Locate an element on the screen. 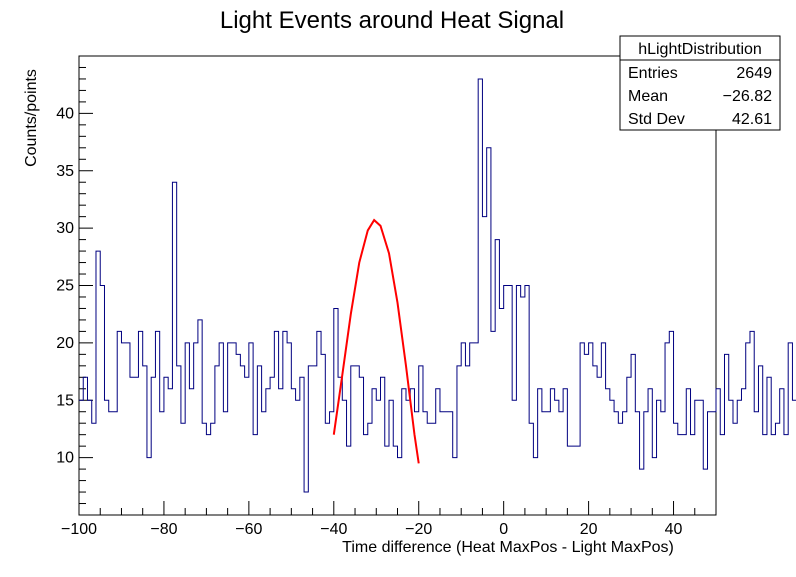 The width and height of the screenshot is (796, 577). x-tick-label: 0 is located at coordinates (503, 529).